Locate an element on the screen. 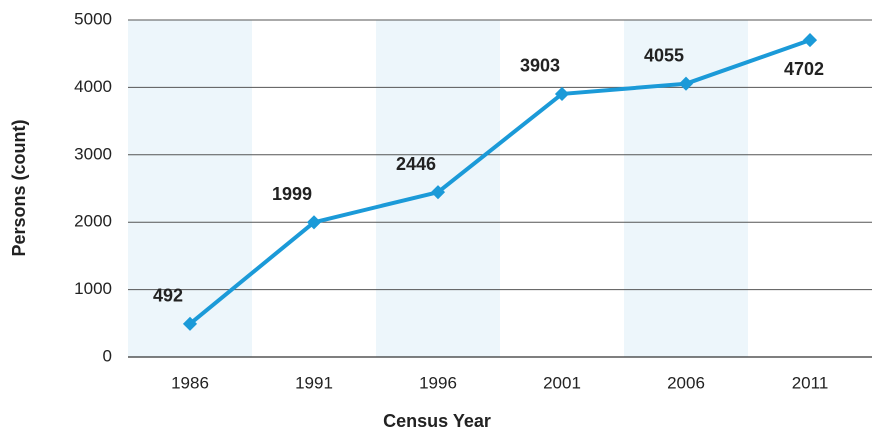  data-label: 1999 is located at coordinates (292, 194).